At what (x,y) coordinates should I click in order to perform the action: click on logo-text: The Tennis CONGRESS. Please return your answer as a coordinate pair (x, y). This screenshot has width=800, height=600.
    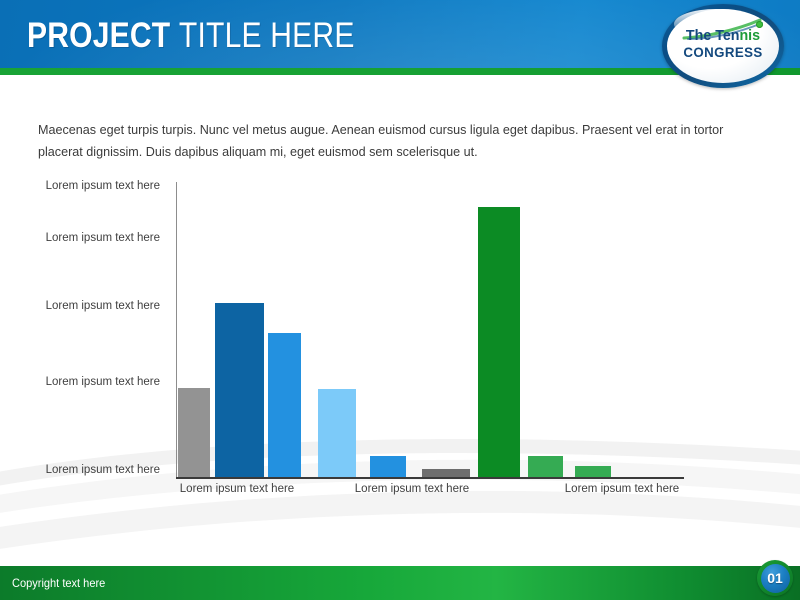
    Looking at the image, I should click on (723, 46).